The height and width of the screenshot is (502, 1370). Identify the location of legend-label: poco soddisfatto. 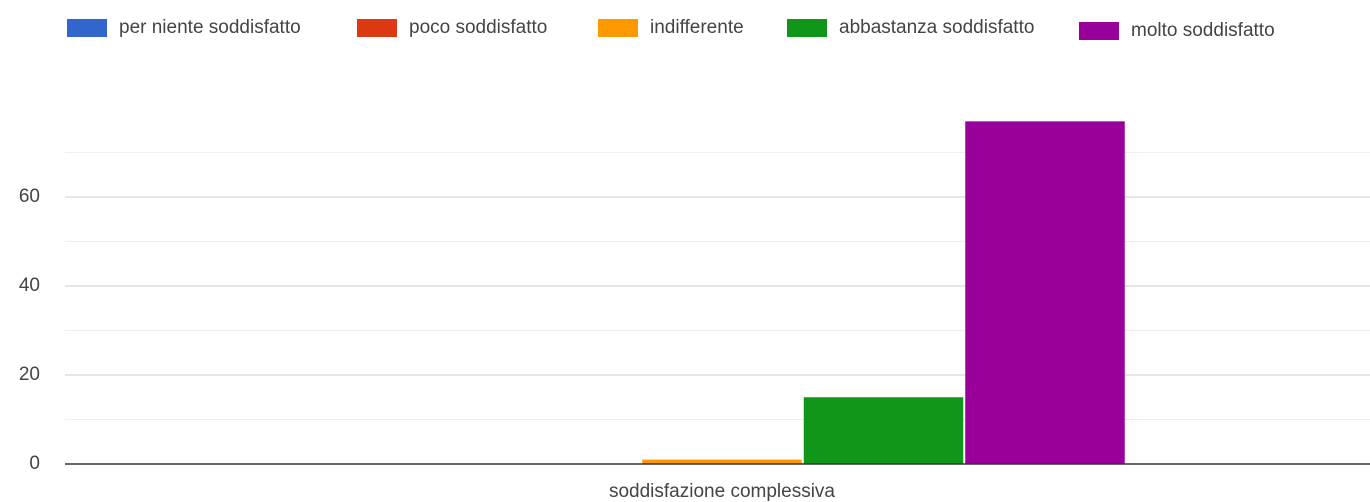
(478, 27).